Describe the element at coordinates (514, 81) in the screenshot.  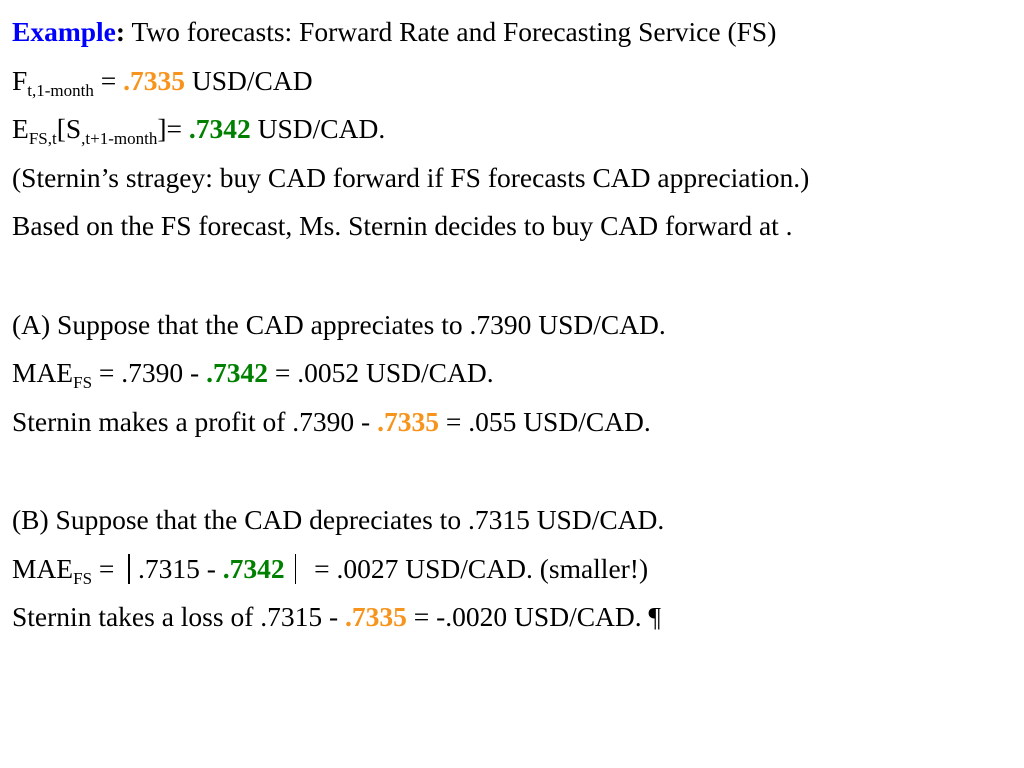
I see `forward-rate-line: Ft,1-month = .7335 USD/CAD` at that location.